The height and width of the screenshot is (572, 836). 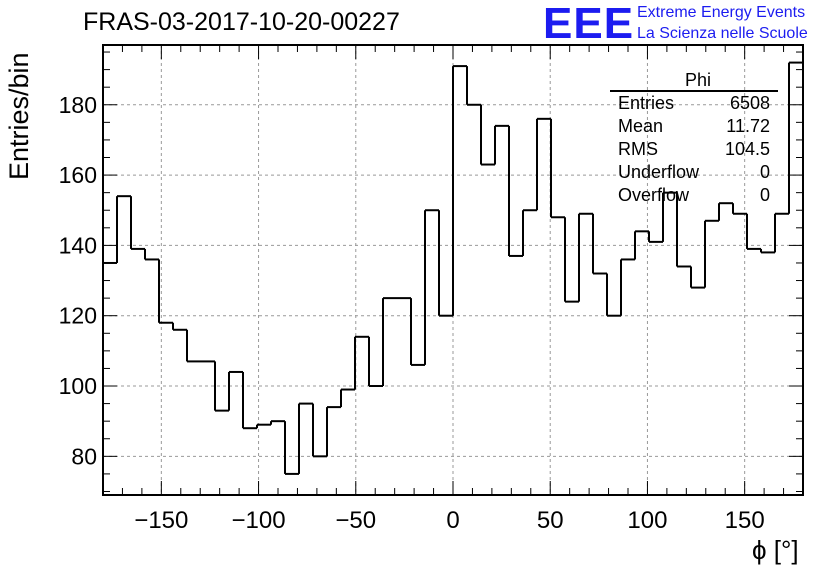 I want to click on x-axis-label: ϕ [°], so click(x=775, y=550).